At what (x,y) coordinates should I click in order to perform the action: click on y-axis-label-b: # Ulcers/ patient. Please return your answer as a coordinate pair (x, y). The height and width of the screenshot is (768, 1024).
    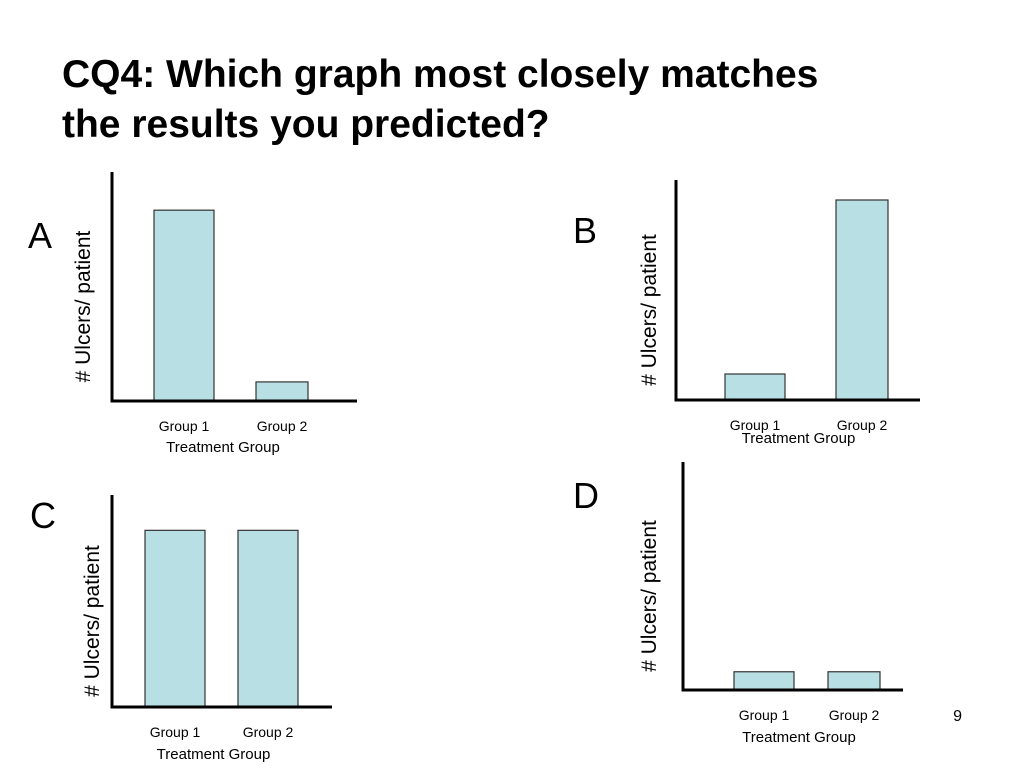
    Looking at the image, I should click on (649, 310).